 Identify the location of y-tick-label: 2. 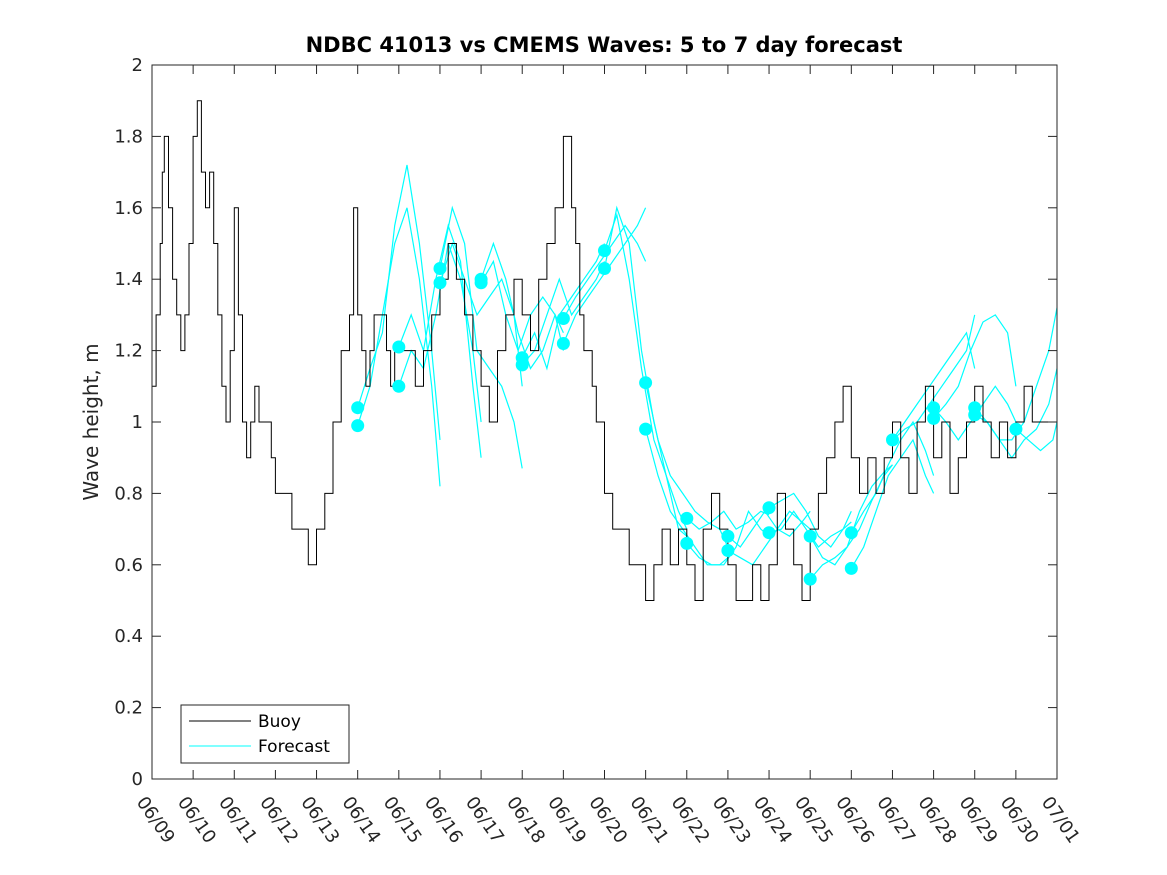
(137, 65).